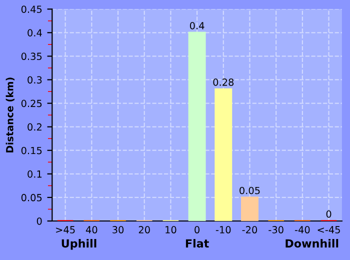  What do you see at coordinates (31, 104) in the screenshot?
I see `y-tick-label: 0.25` at bounding box center [31, 104].